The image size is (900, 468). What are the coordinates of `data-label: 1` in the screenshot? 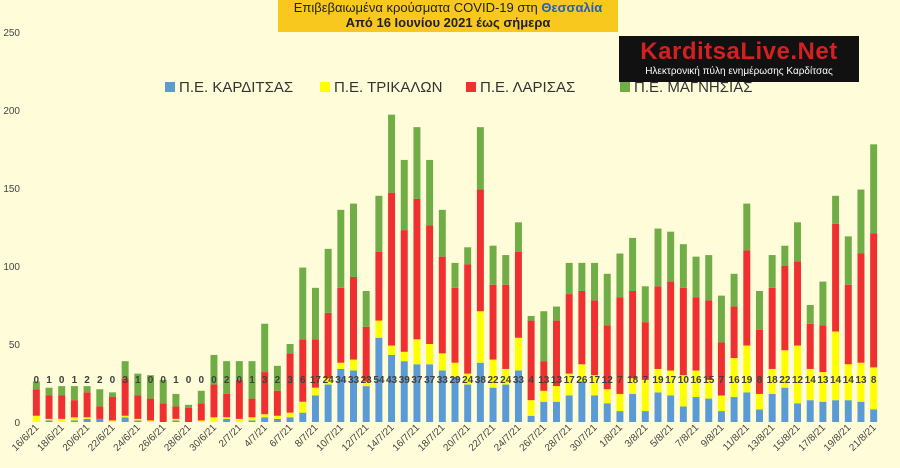 It's located at (49, 380).